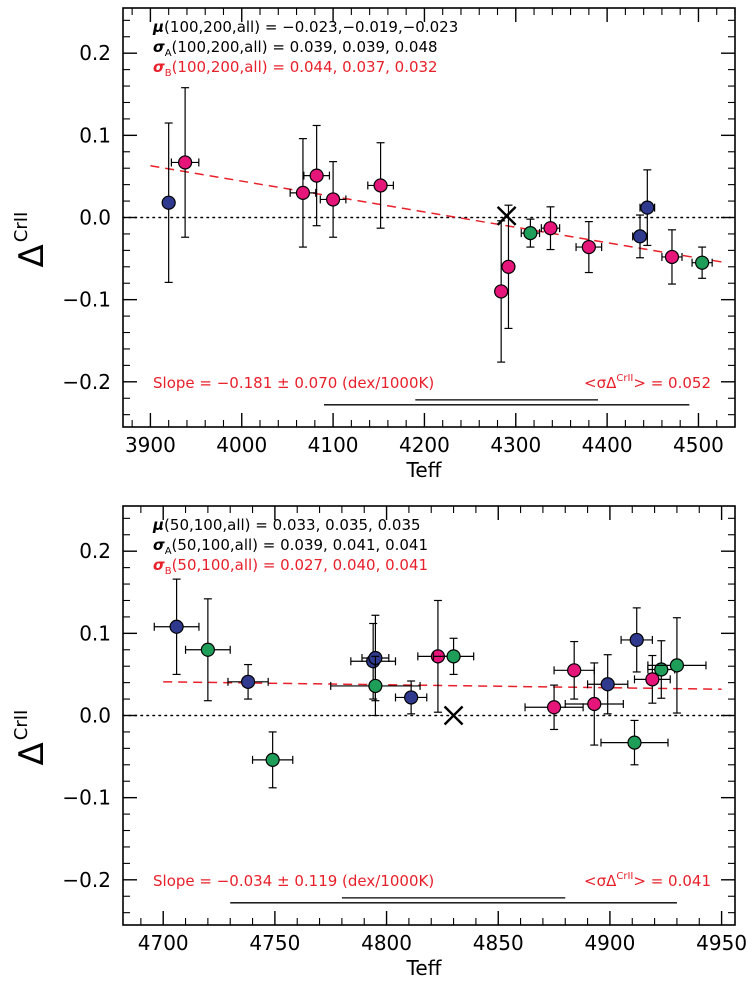  What do you see at coordinates (609, 943) in the screenshot?
I see `x-tick-label: 4900` at bounding box center [609, 943].